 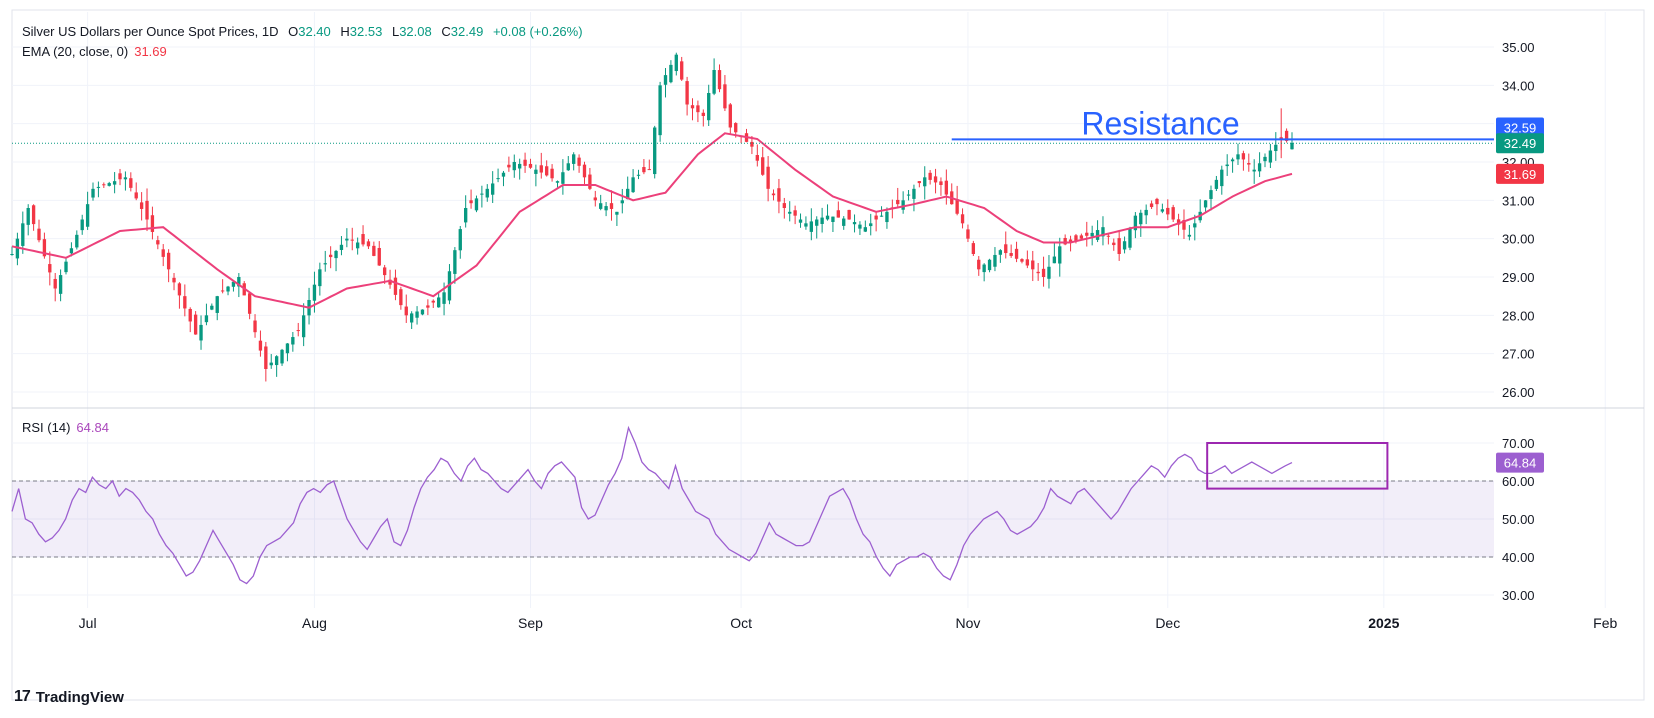 I want to click on time-tick-label: Dec, so click(x=1167, y=623).